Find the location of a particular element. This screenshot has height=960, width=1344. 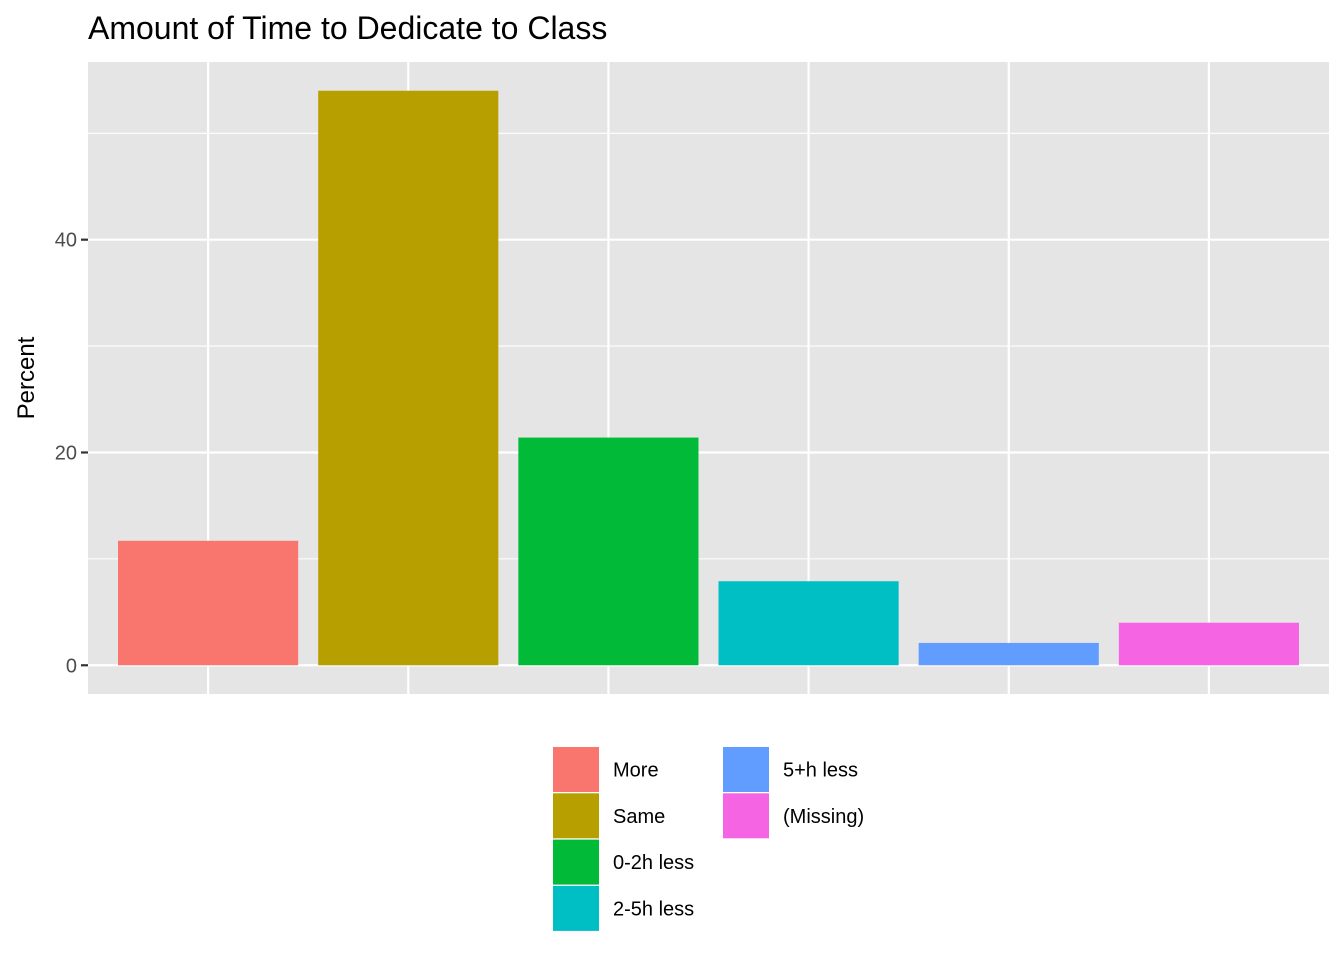

legend-item-more: More is located at coordinates (606, 769).